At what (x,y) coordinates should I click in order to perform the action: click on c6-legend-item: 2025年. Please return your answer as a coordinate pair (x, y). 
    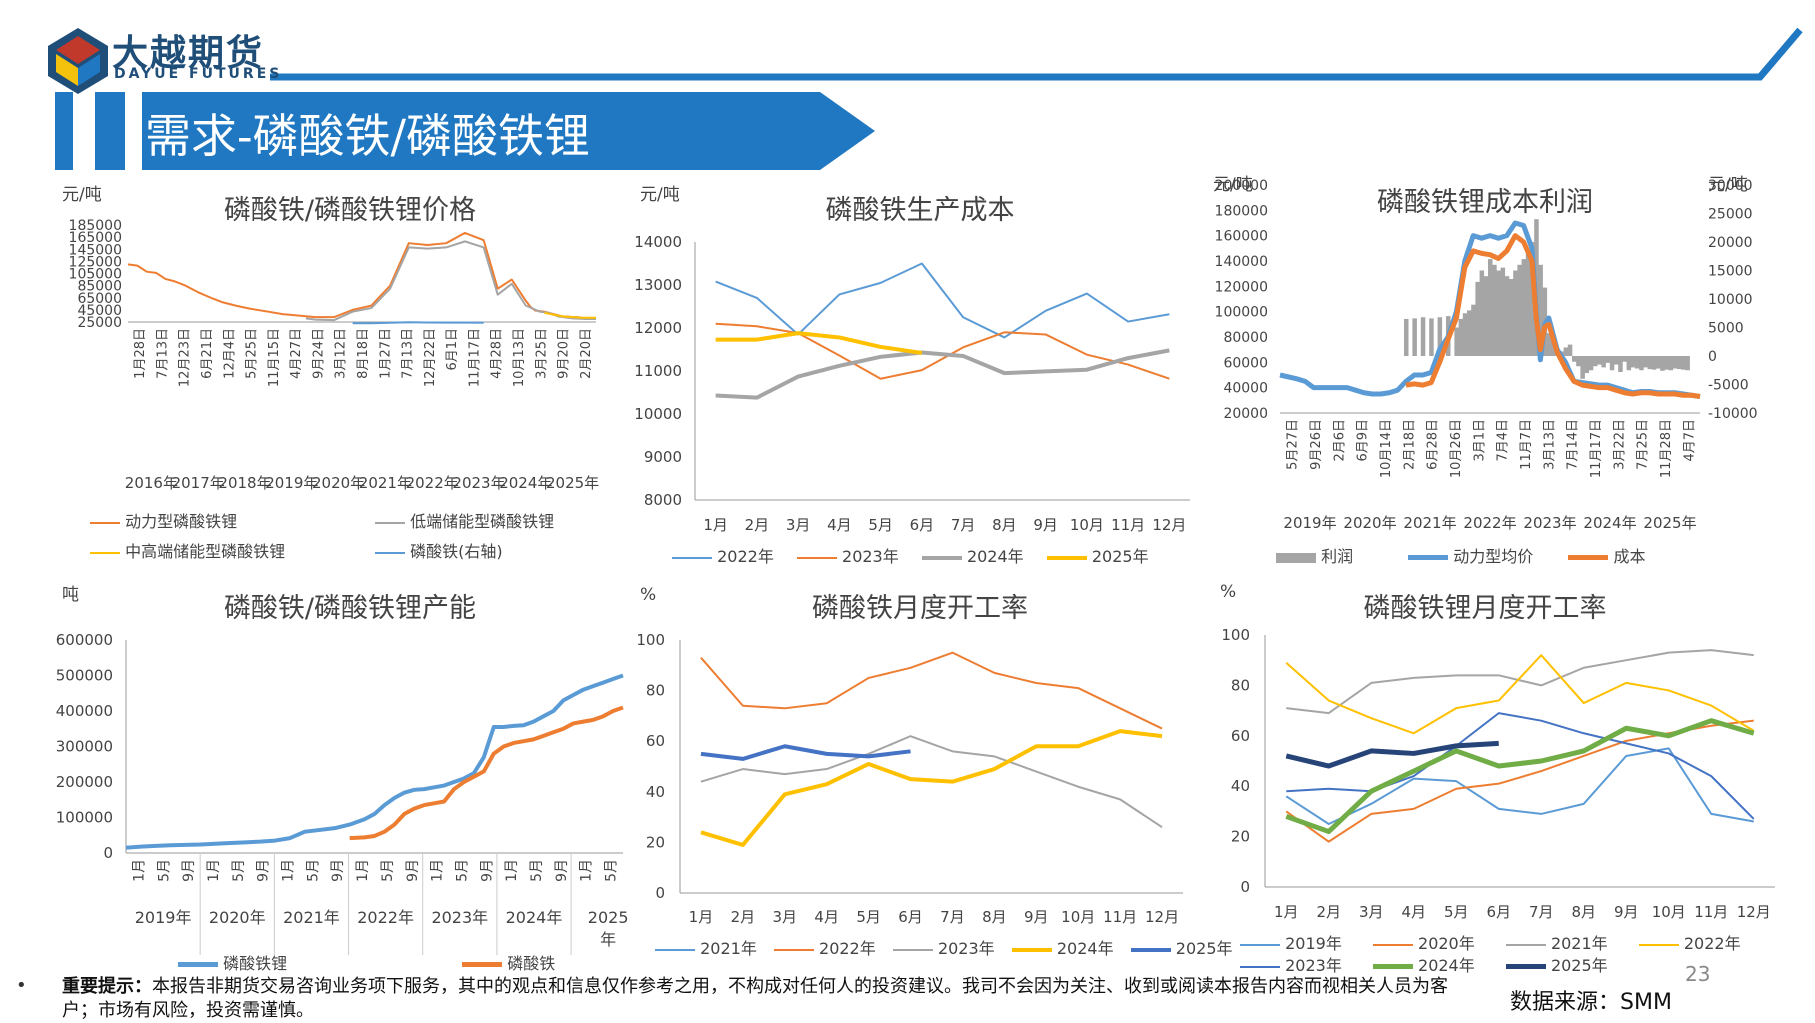
    Looking at the image, I should click on (1579, 965).